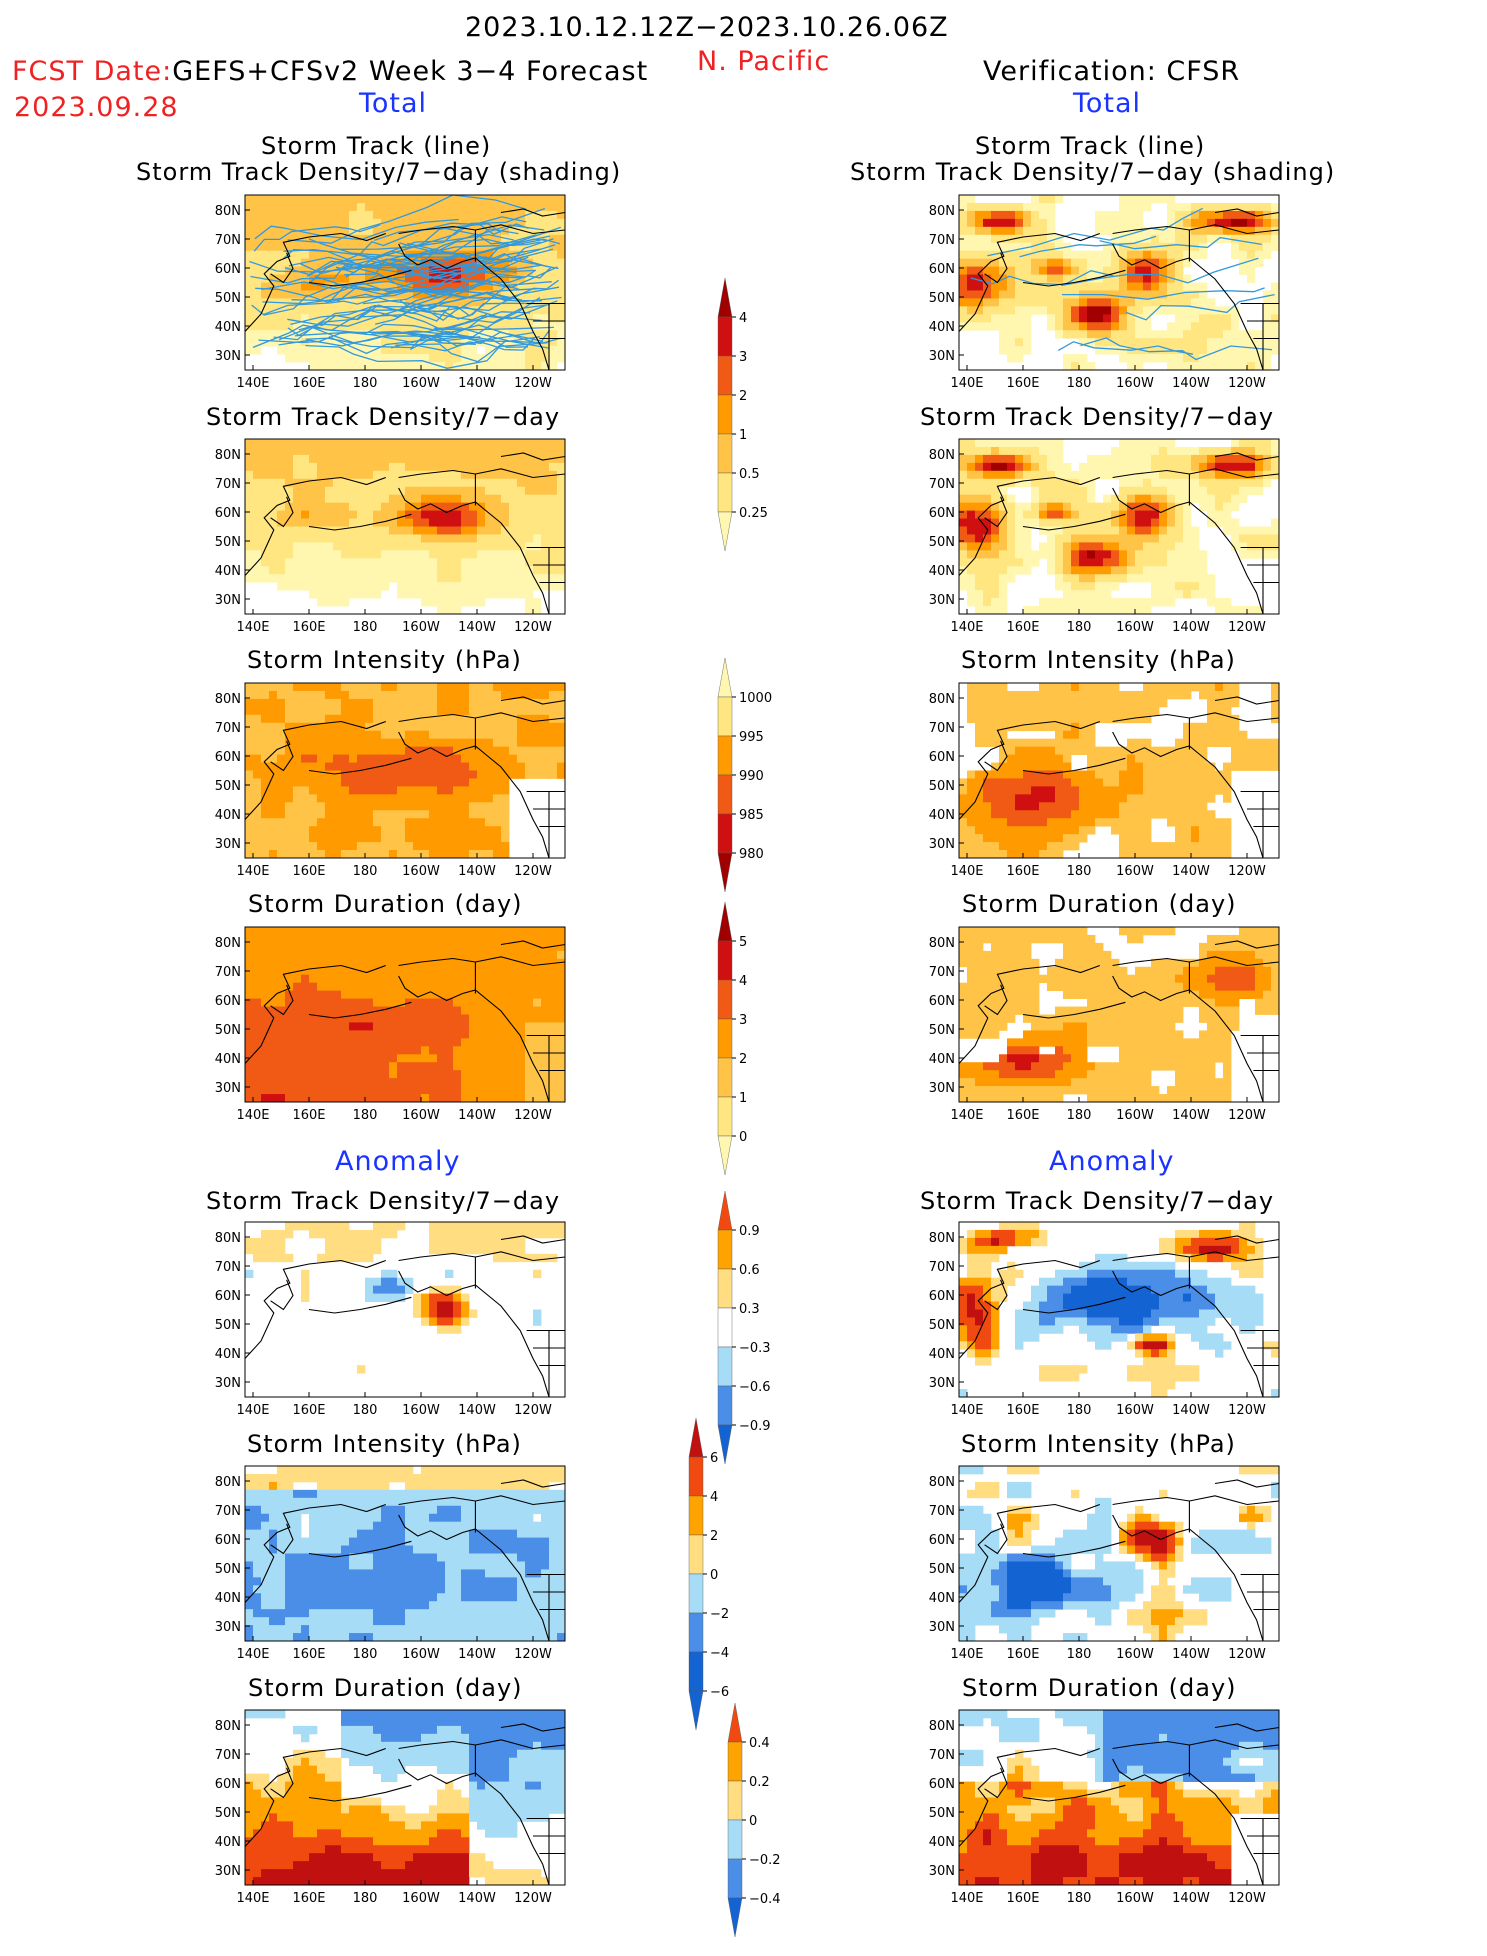 The width and height of the screenshot is (1487, 1956). I want to click on fc-density-anom-title: Storm Track Density/7−day, so click(383, 1201).